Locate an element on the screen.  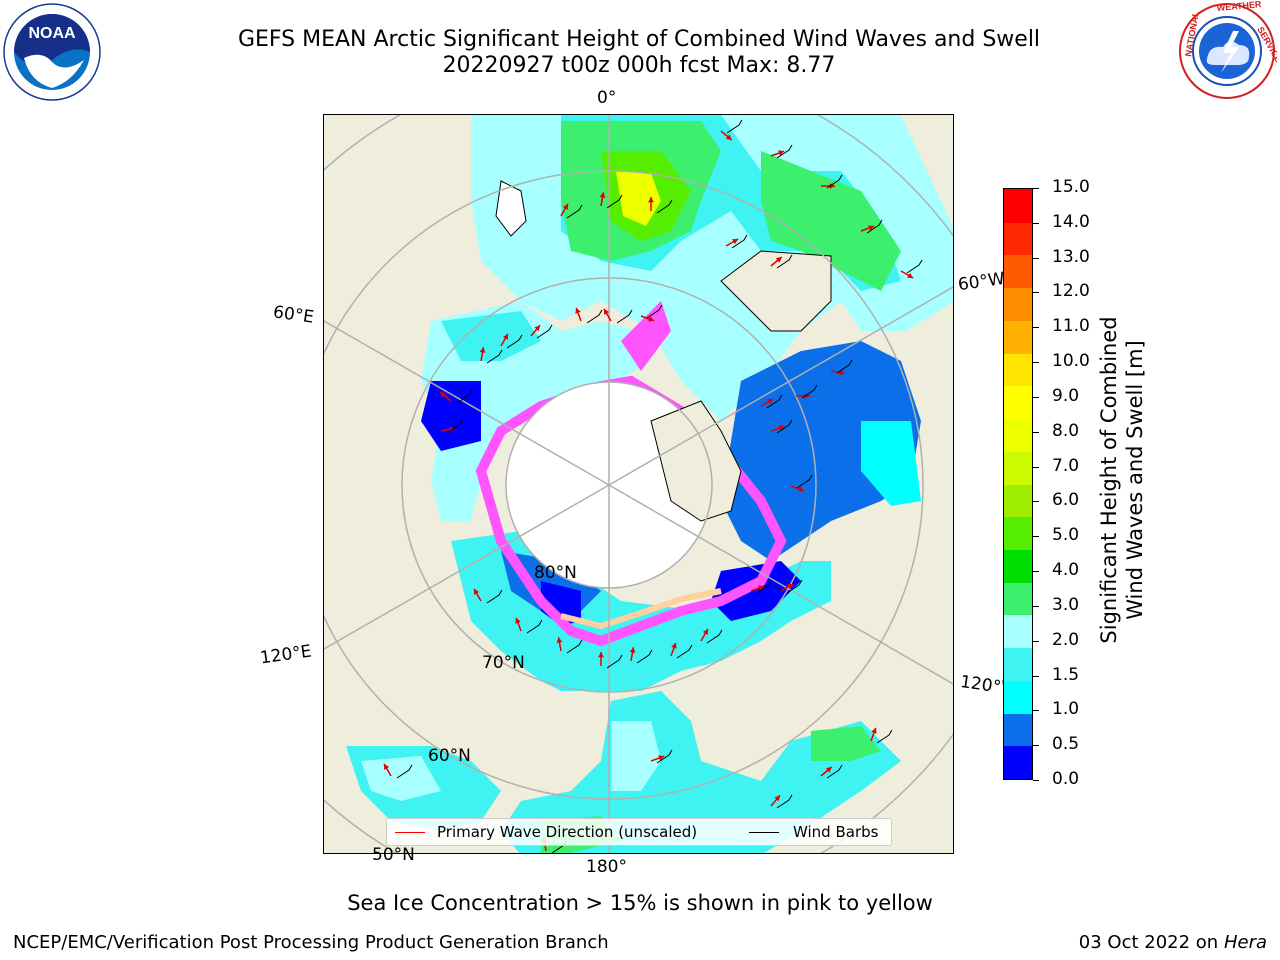
colorbar-tick-label: 1.0 is located at coordinates (1066, 709).